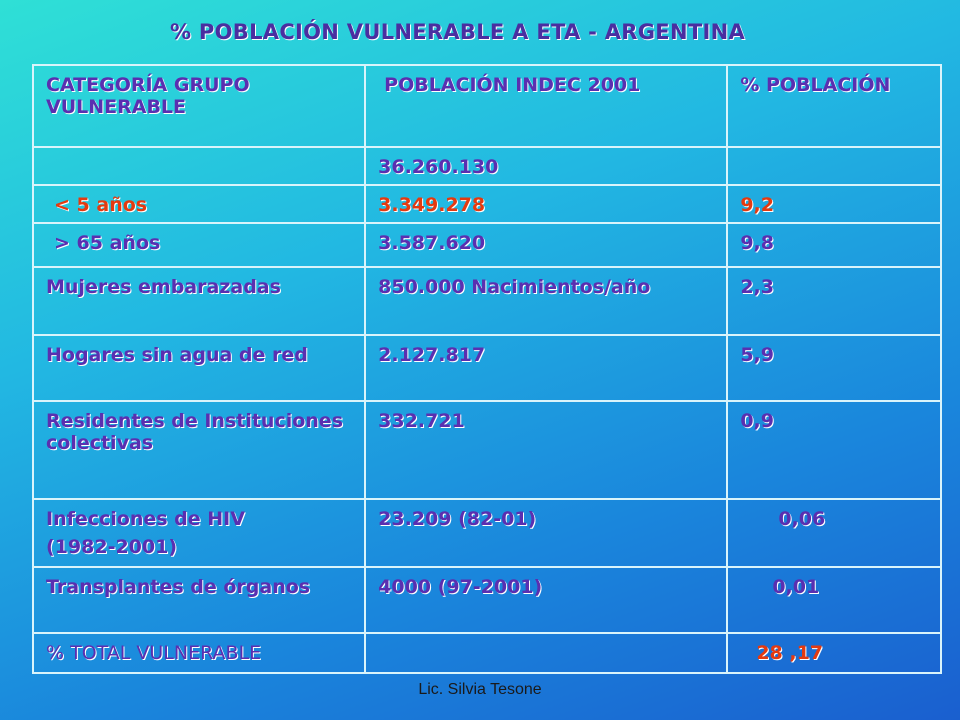 This screenshot has height=720, width=960. I want to click on table-row: 36.260.130, so click(486, 166).